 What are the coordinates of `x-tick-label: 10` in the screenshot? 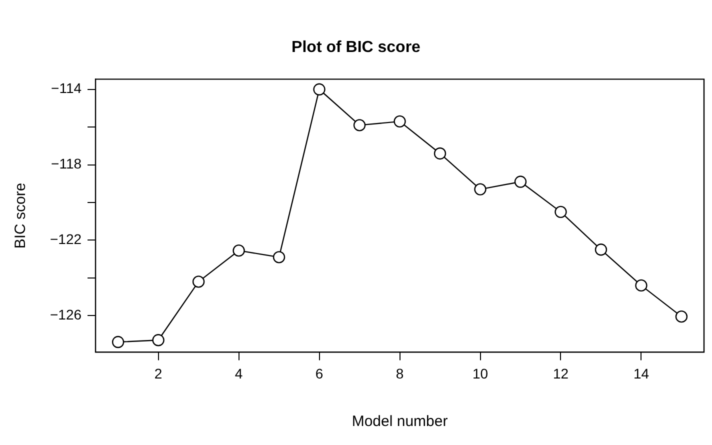 It's located at (480, 373).